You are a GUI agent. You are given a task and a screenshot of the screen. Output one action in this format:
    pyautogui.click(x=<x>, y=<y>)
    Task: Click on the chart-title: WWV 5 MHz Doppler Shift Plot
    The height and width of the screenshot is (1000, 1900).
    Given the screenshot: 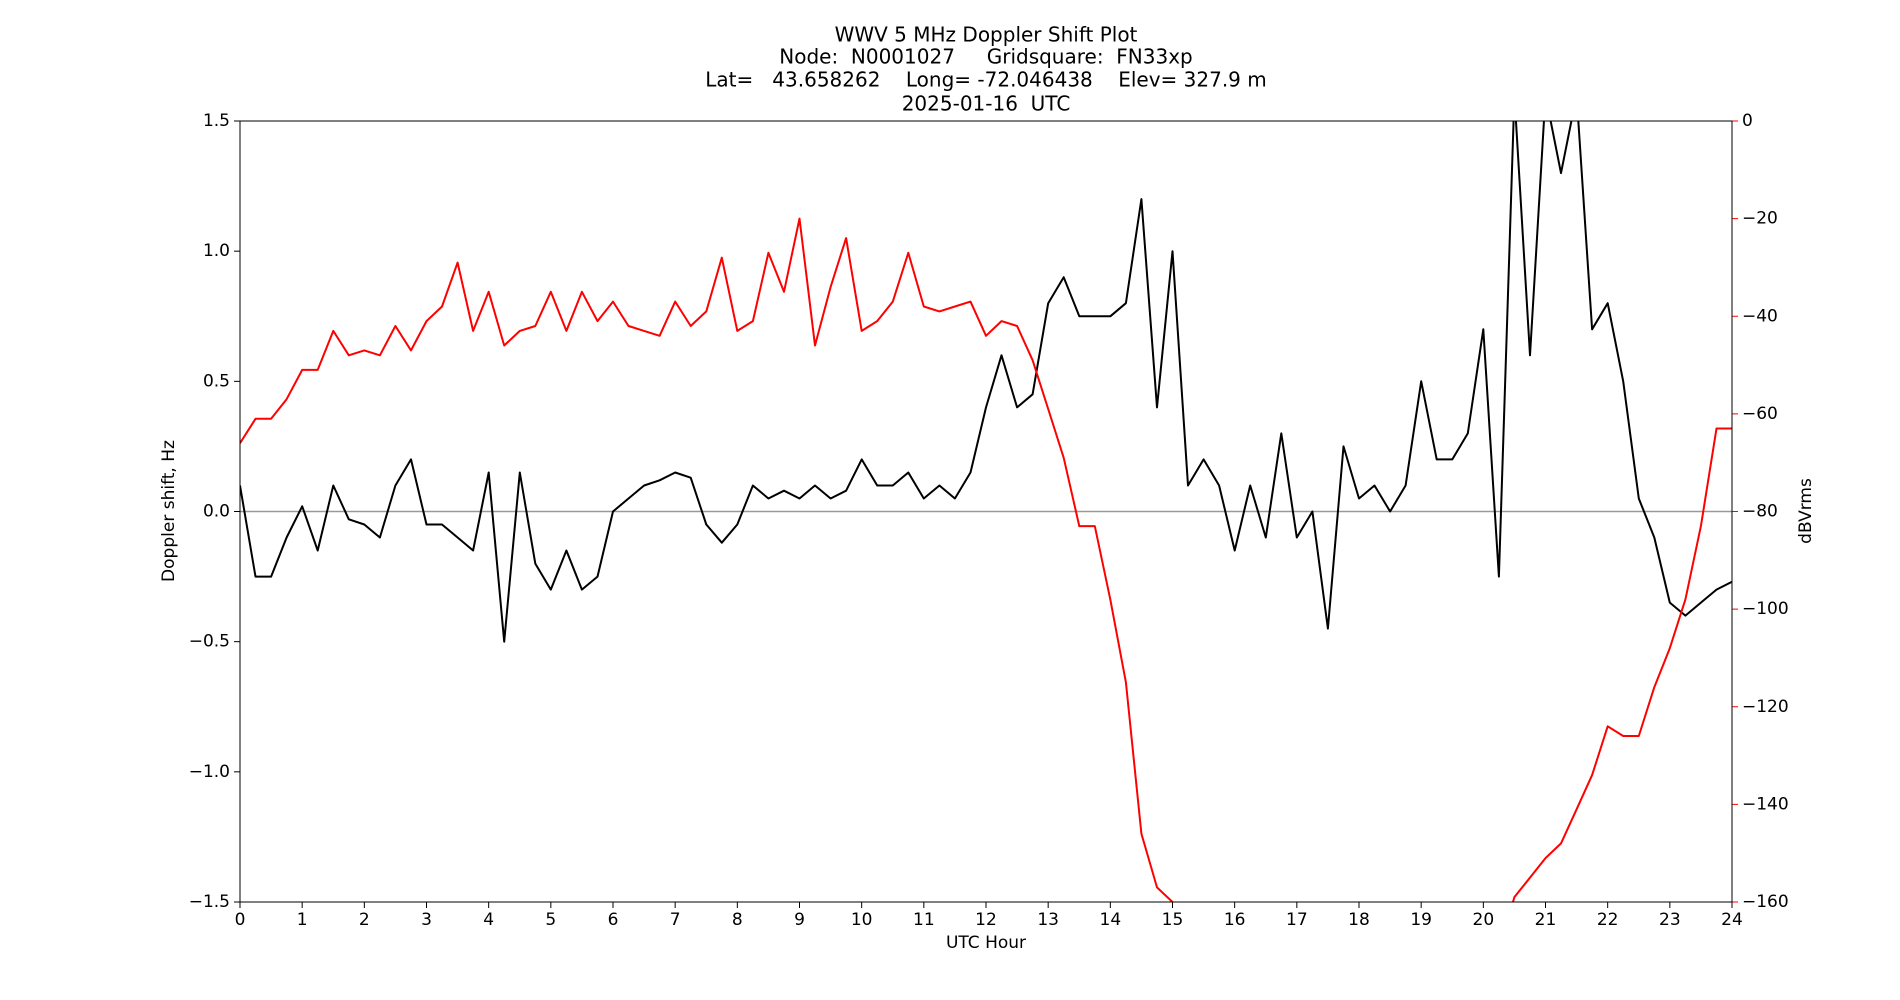 What is the action you would take?
    pyautogui.click(x=986, y=35)
    